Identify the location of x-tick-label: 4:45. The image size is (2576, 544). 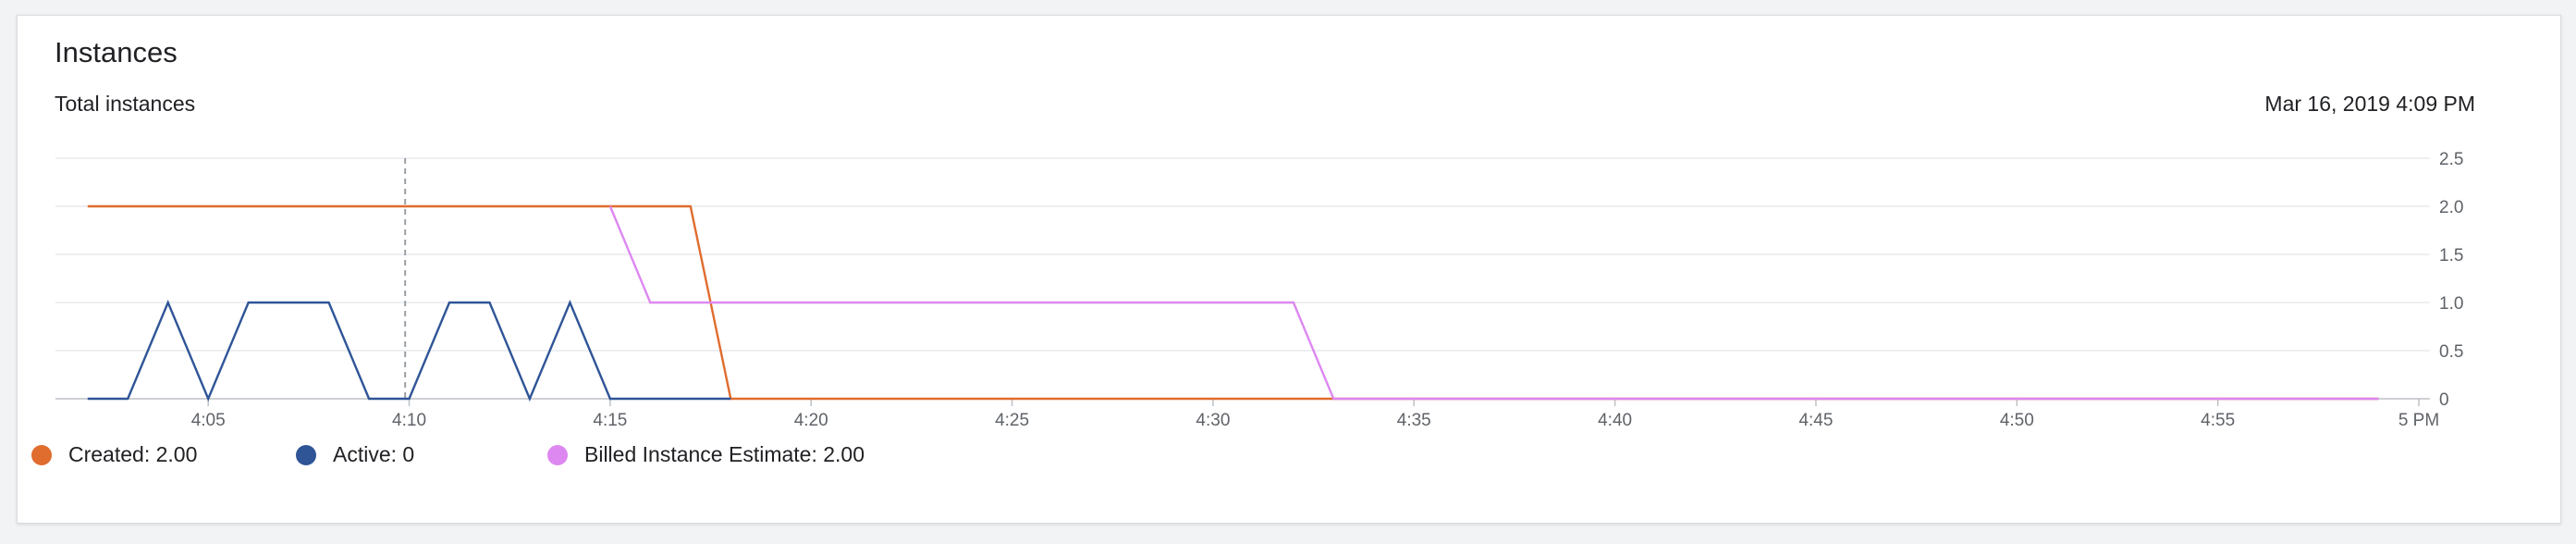
(1816, 420).